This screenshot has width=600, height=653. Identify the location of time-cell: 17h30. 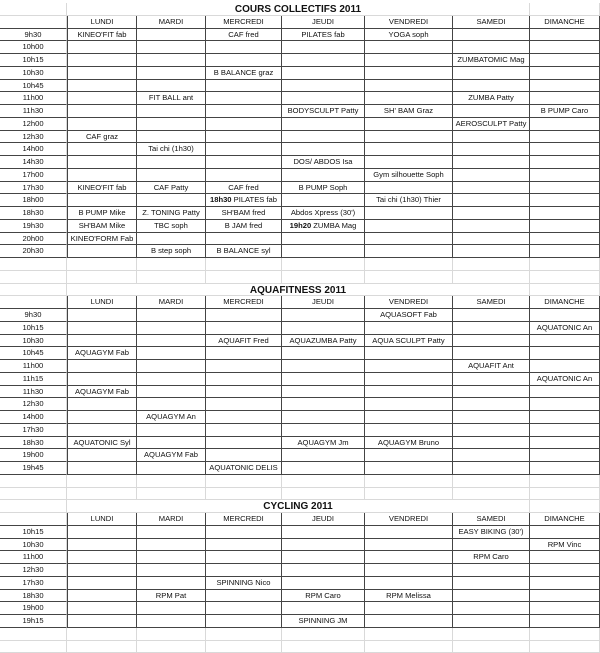
(33, 188).